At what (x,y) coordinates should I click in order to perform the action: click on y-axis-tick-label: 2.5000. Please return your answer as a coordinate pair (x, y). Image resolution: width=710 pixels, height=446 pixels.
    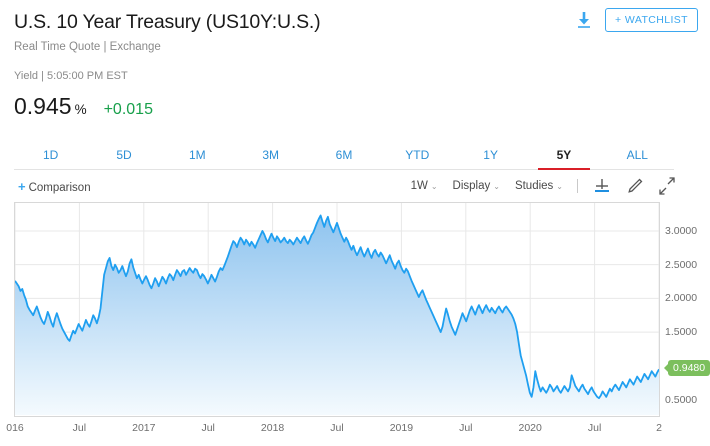
    Looking at the image, I should click on (681, 264).